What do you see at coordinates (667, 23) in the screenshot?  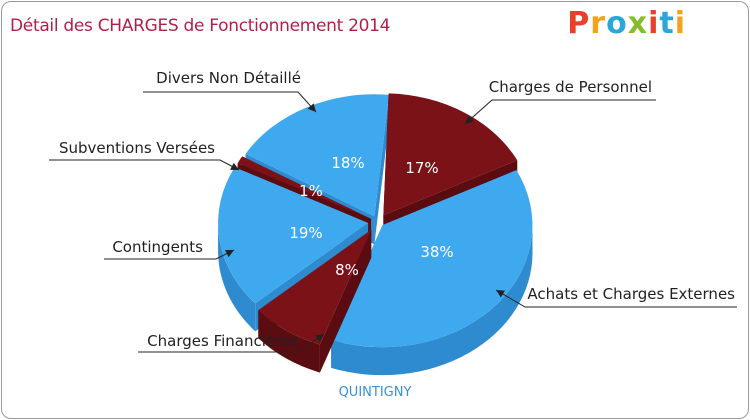 I see `logo-letter: t` at bounding box center [667, 23].